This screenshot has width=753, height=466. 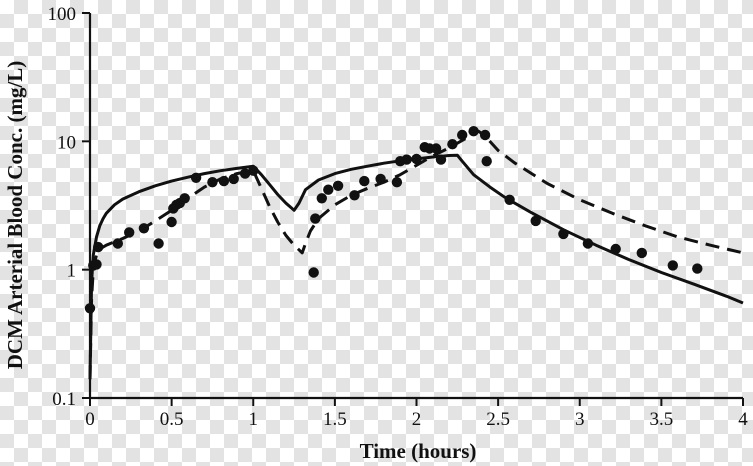 I want to click on x-tick-label: 1.5, so click(x=335, y=419).